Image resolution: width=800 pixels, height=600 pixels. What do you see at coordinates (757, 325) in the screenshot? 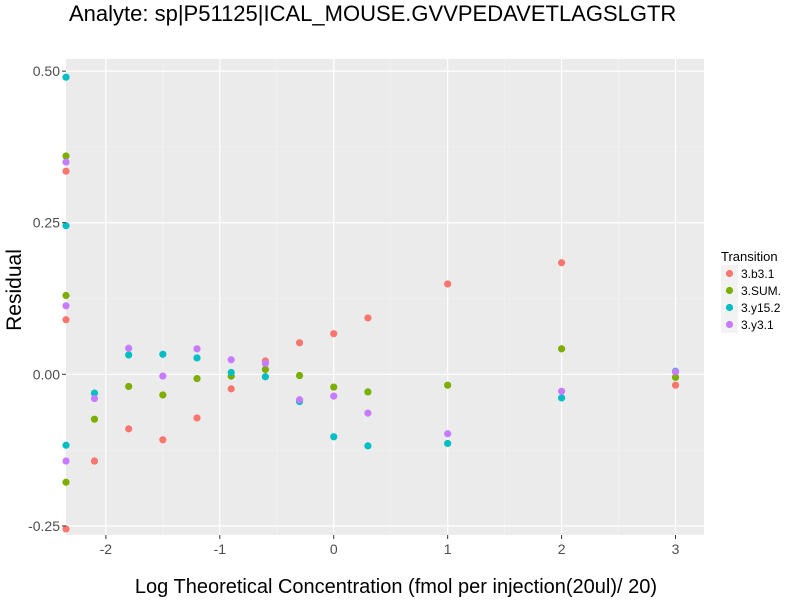
I see `legend-label: 3.y3.1` at bounding box center [757, 325].